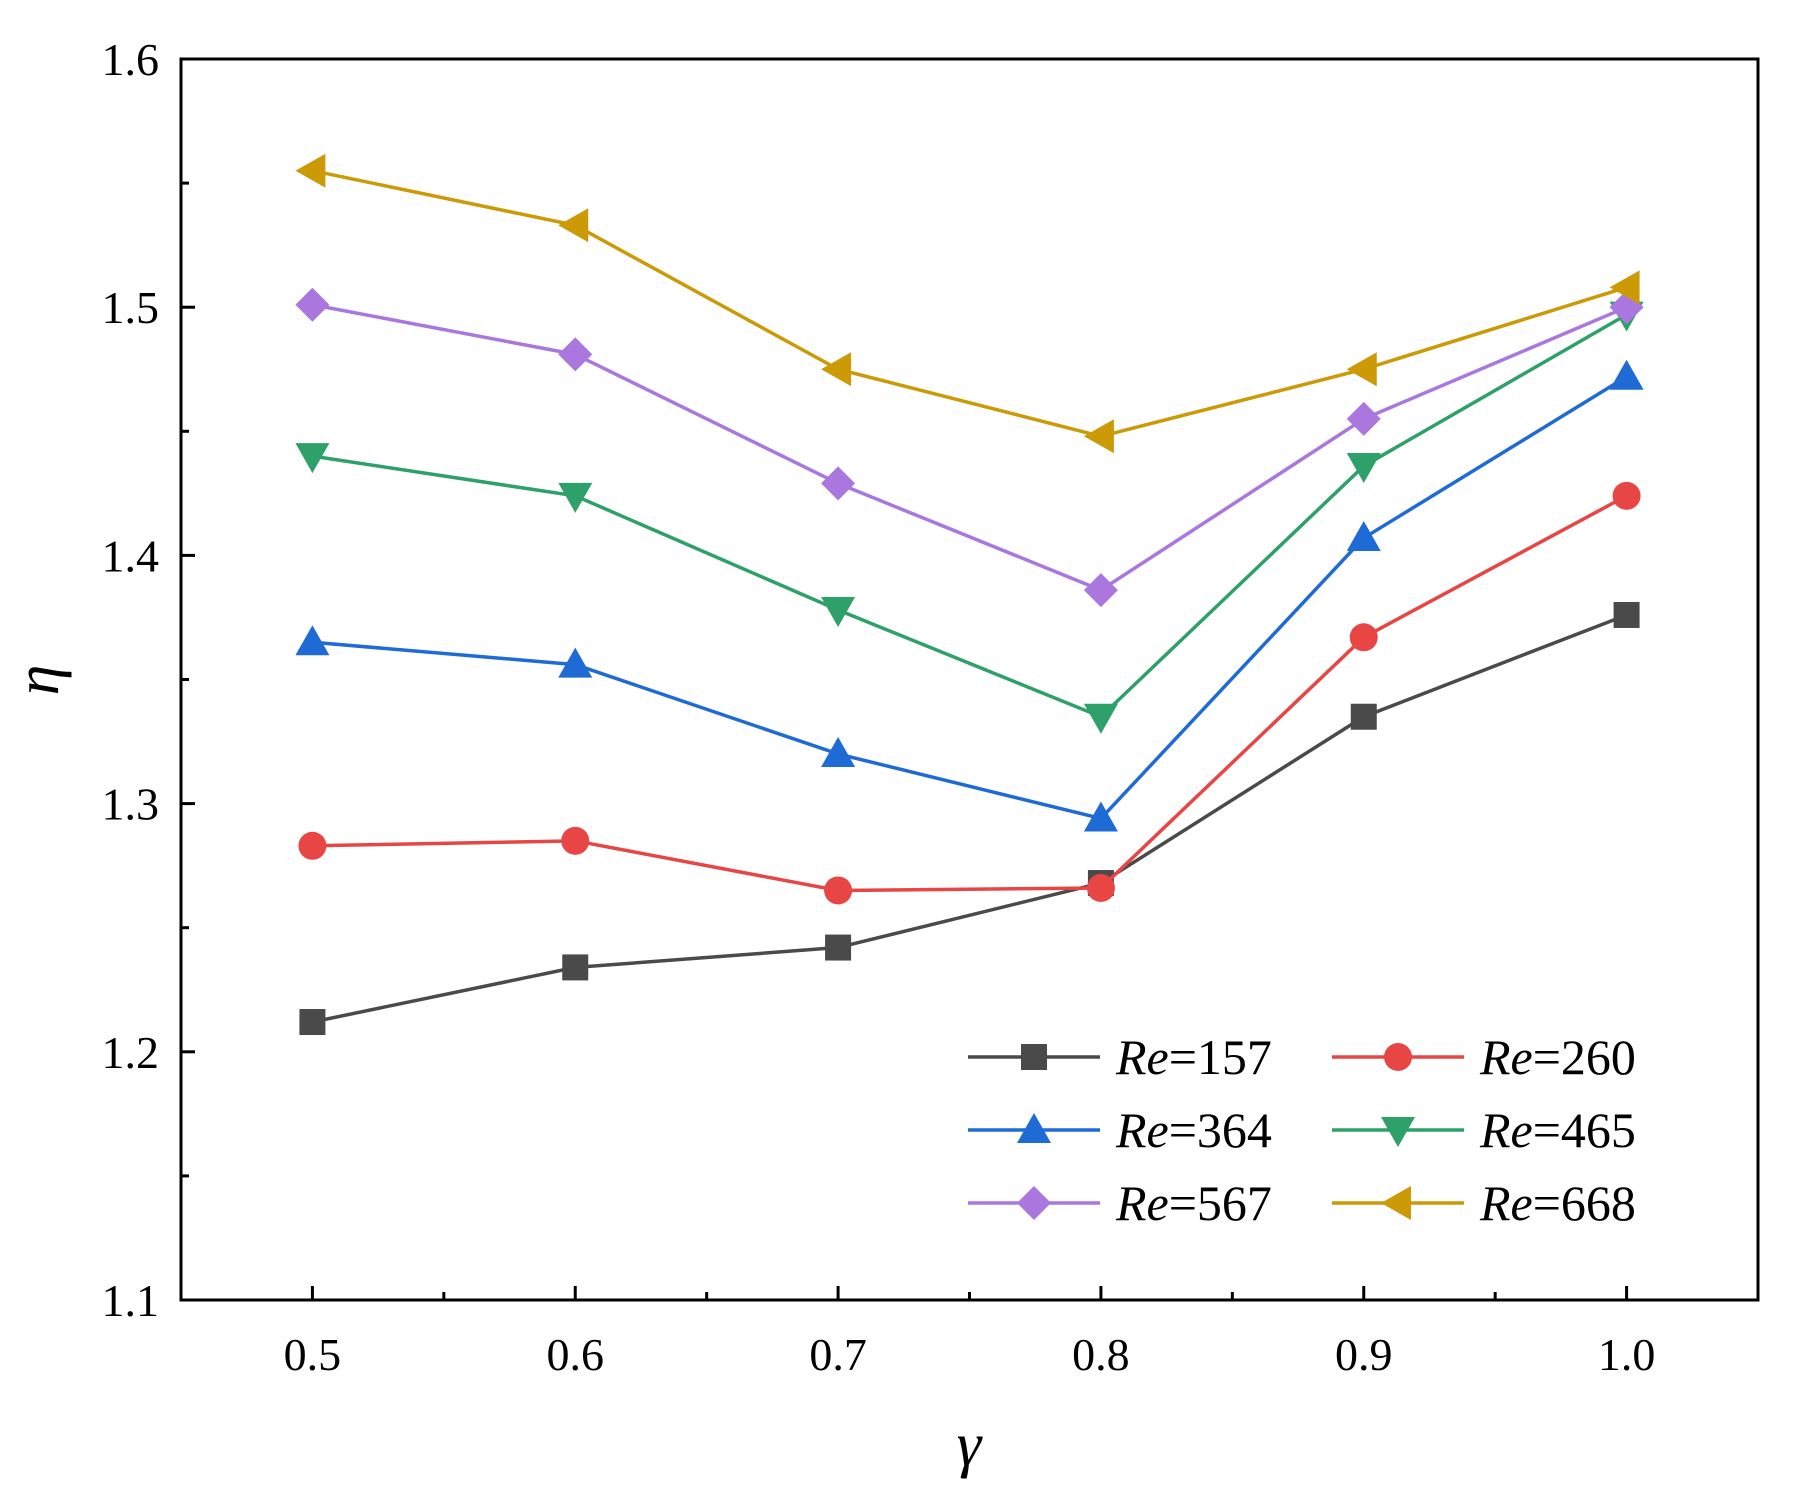 This screenshot has height=1509, width=1818. Describe the element at coordinates (131, 1300) in the screenshot. I see `y-tick-label: 1.1` at that location.